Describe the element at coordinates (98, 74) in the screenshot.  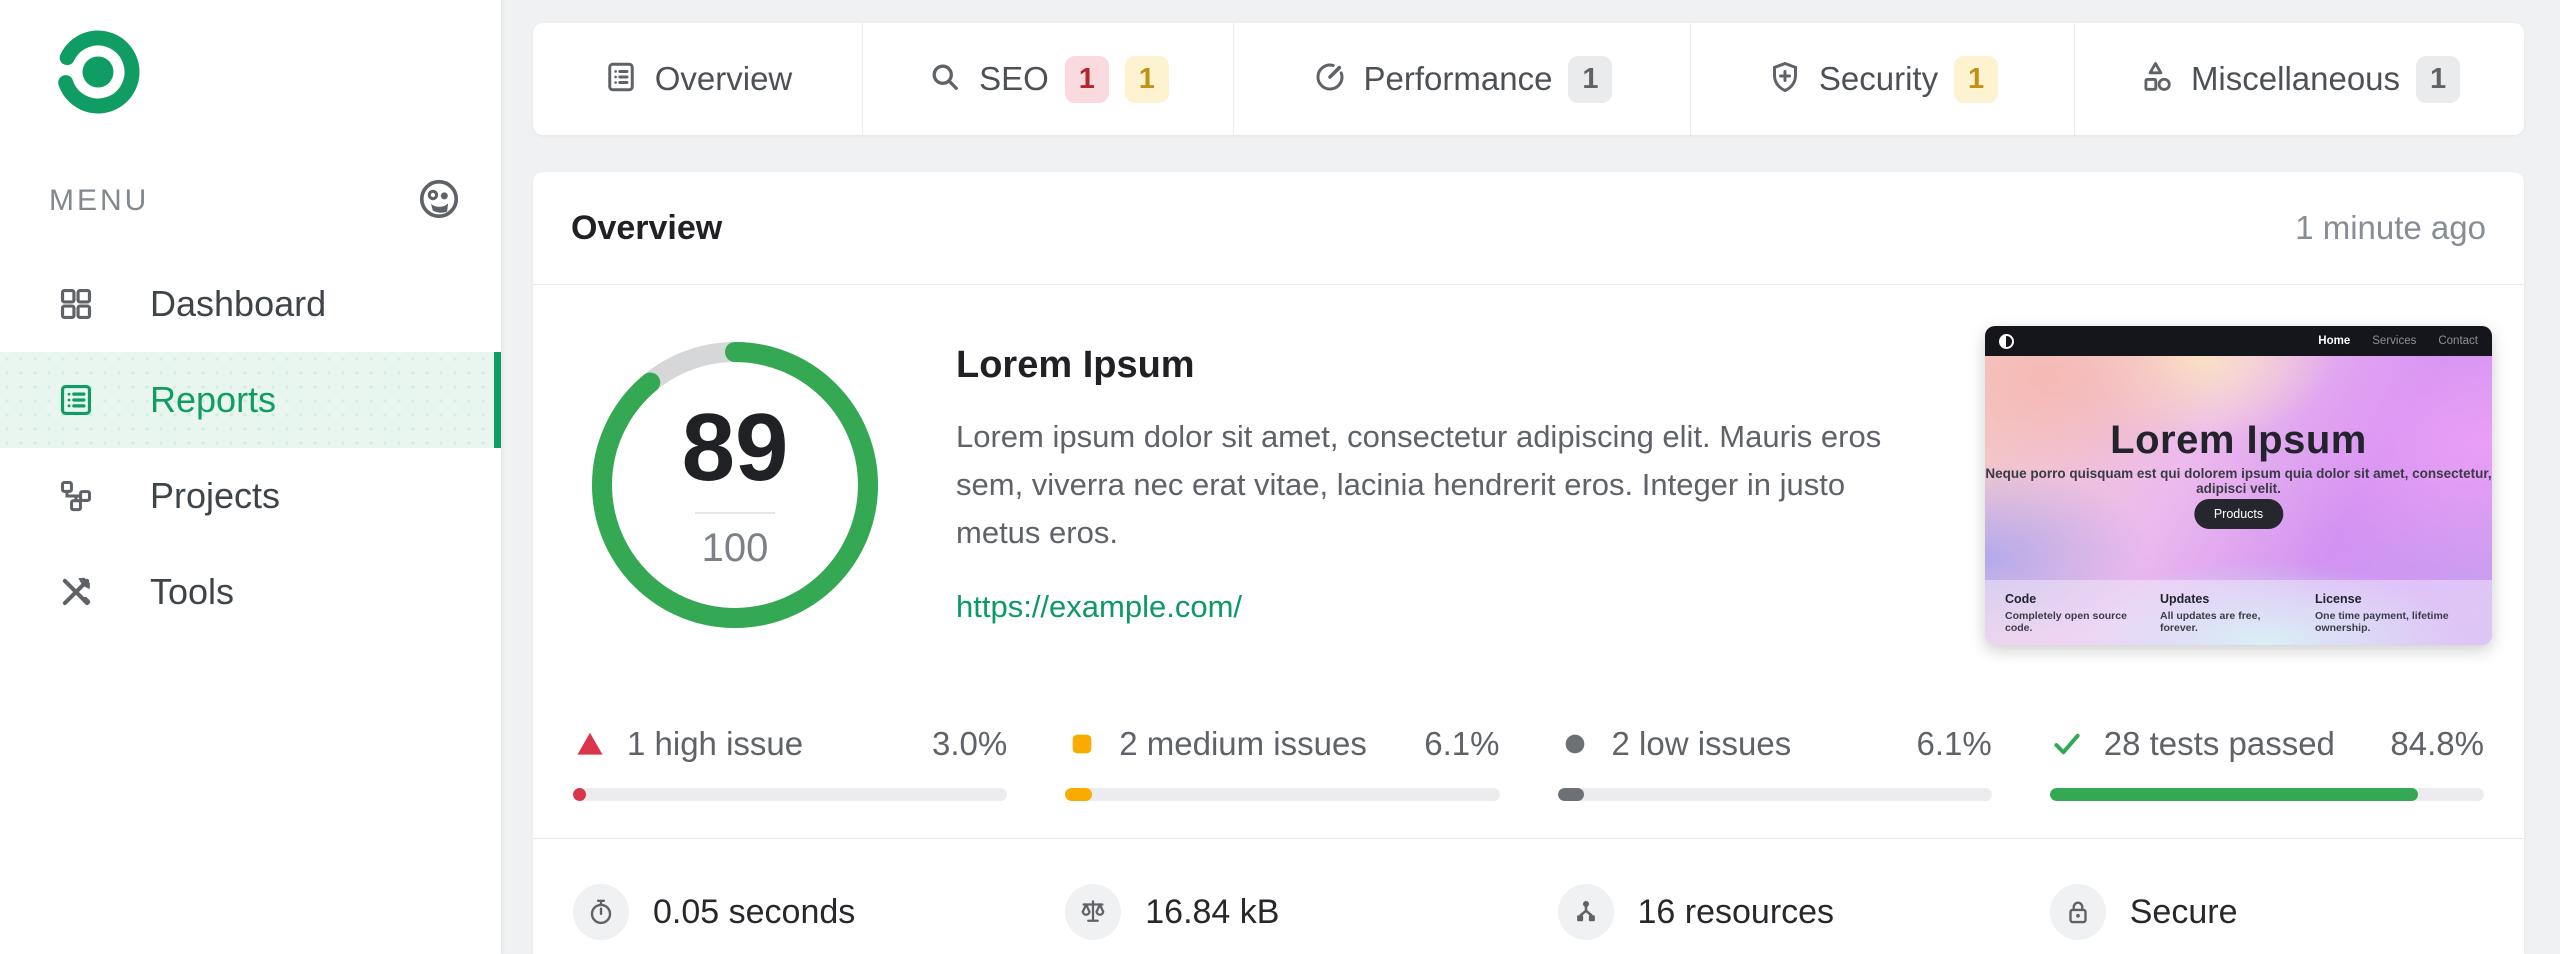
I see `app-logo-icon` at that location.